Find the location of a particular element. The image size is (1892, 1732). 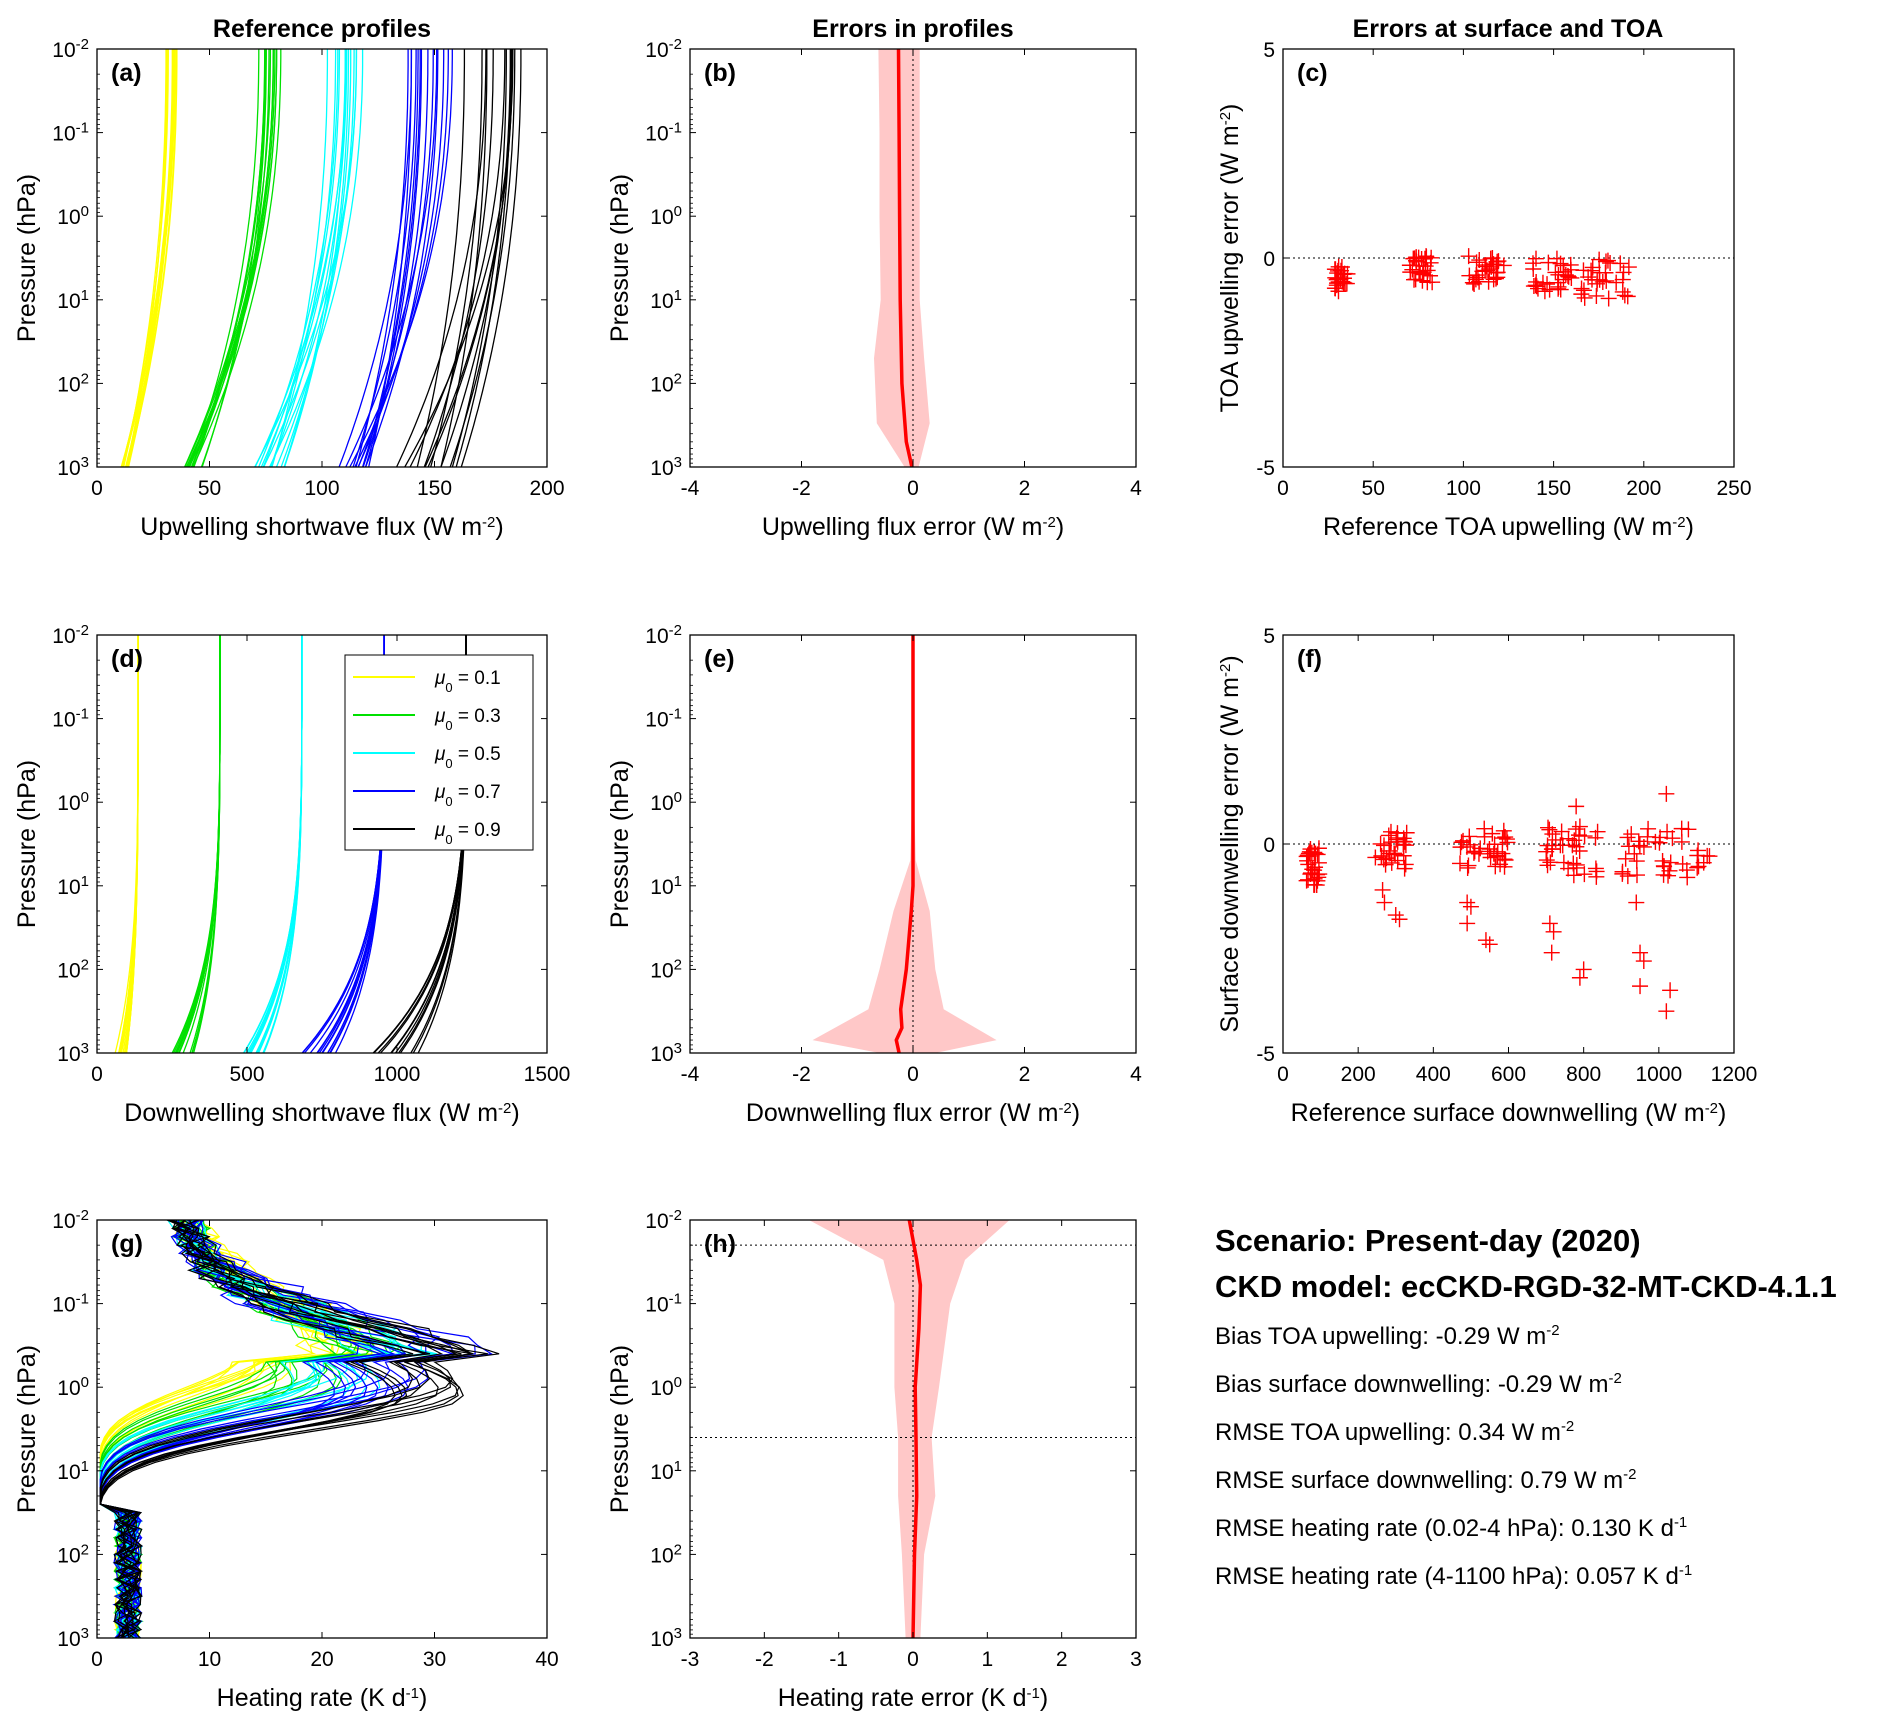

profile-line-mu0.1 is located at coordinates (152, 258).